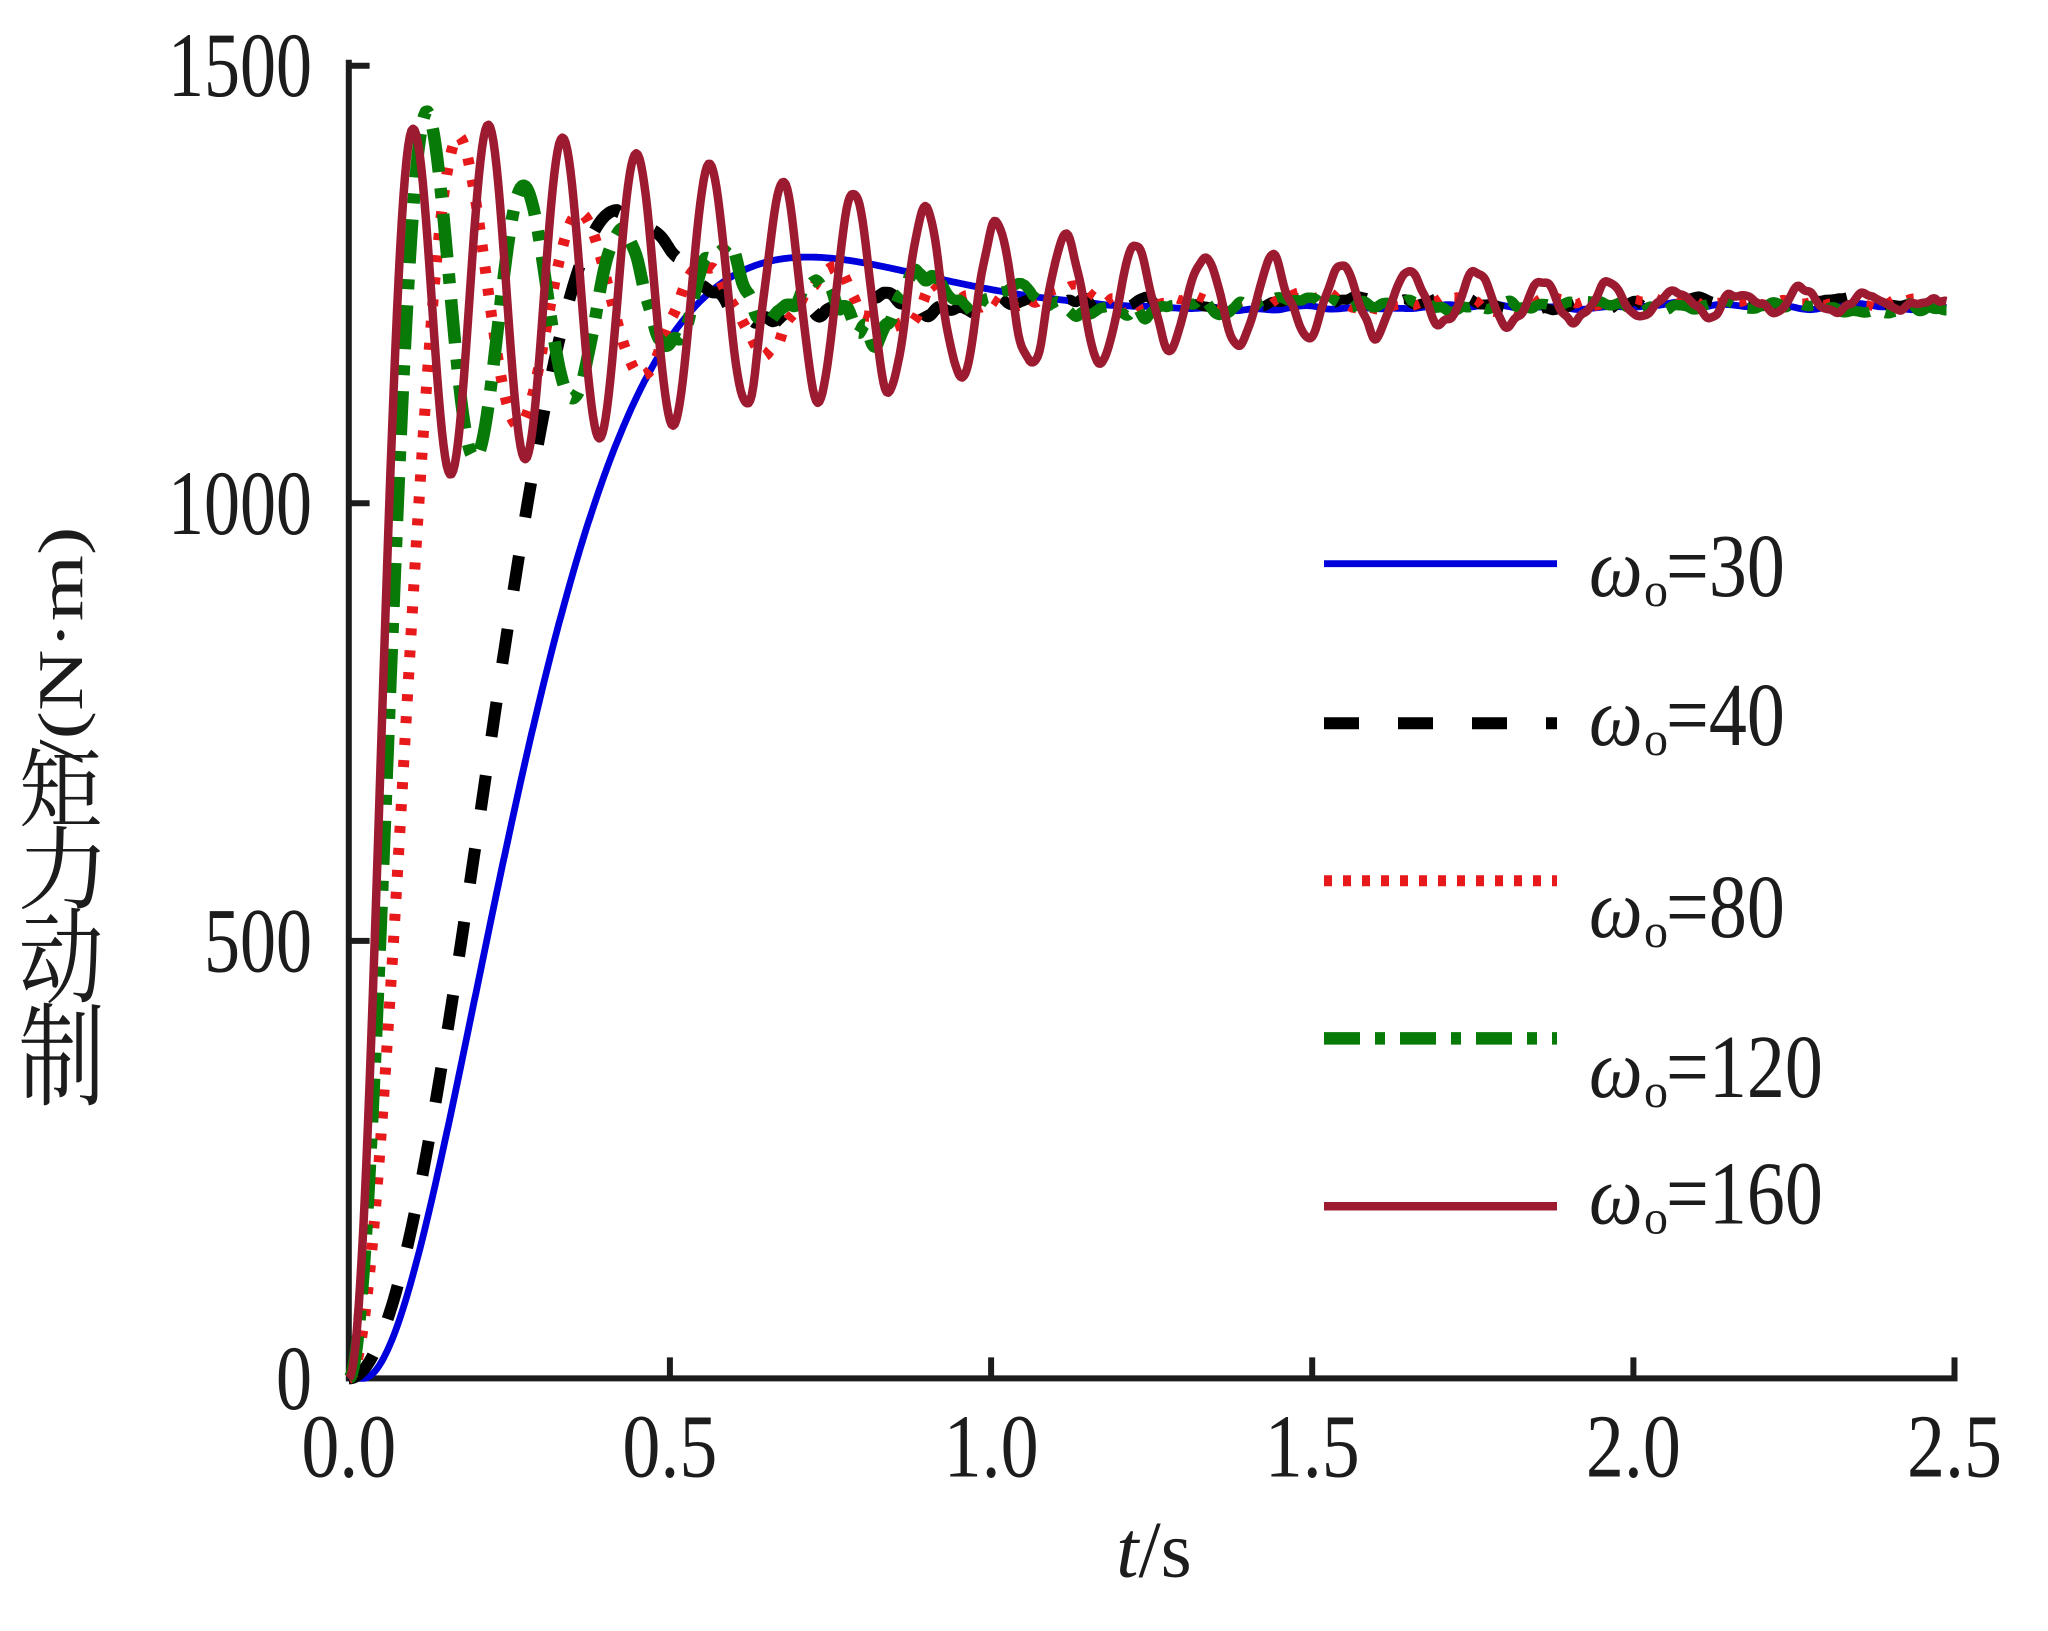 The image size is (2048, 1631). I want to click on svg-text: 1000, so click(240, 502).